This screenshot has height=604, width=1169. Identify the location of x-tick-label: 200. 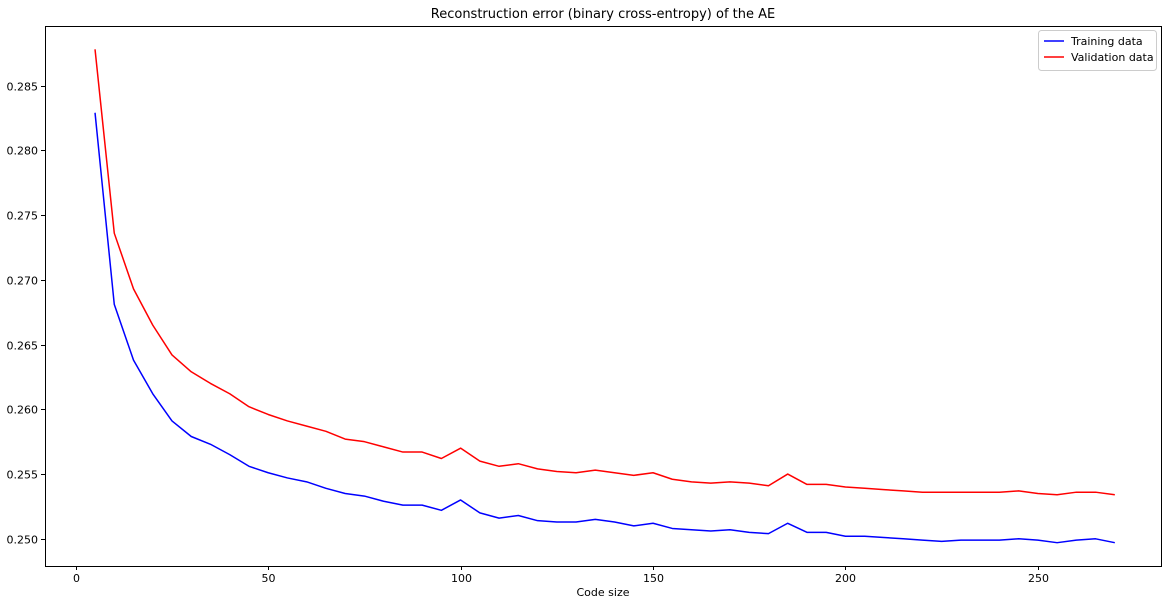
(845, 578).